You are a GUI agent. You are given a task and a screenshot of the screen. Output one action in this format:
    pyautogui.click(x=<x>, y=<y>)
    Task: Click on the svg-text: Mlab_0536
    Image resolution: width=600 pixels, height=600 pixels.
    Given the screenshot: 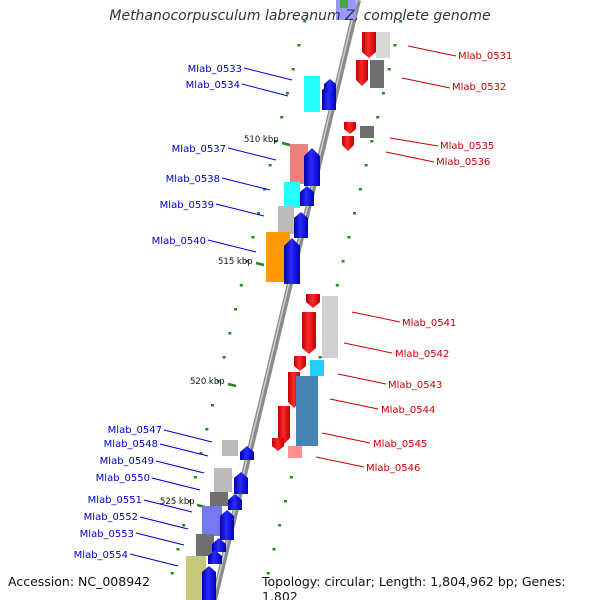 What is the action you would take?
    pyautogui.click(x=463, y=162)
    